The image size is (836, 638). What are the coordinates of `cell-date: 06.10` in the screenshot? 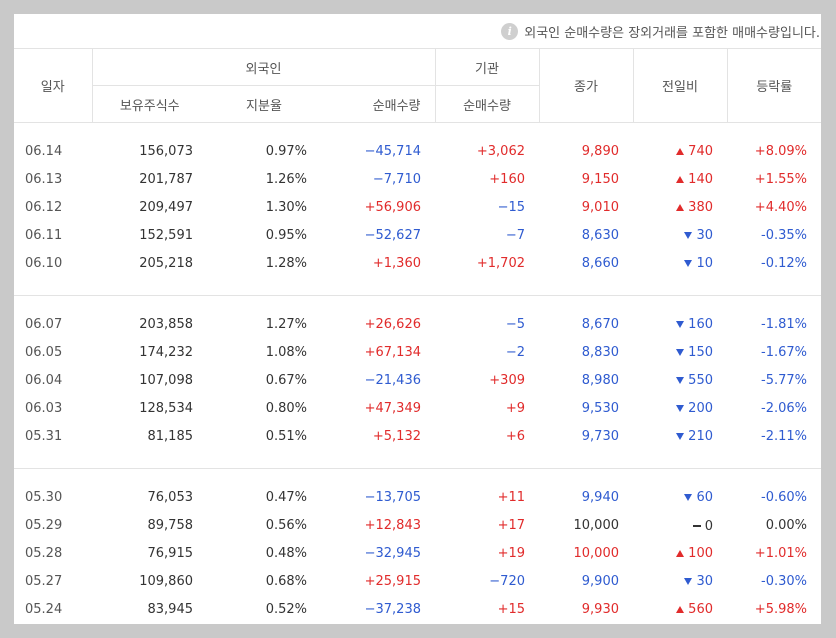 It's located at (44, 263).